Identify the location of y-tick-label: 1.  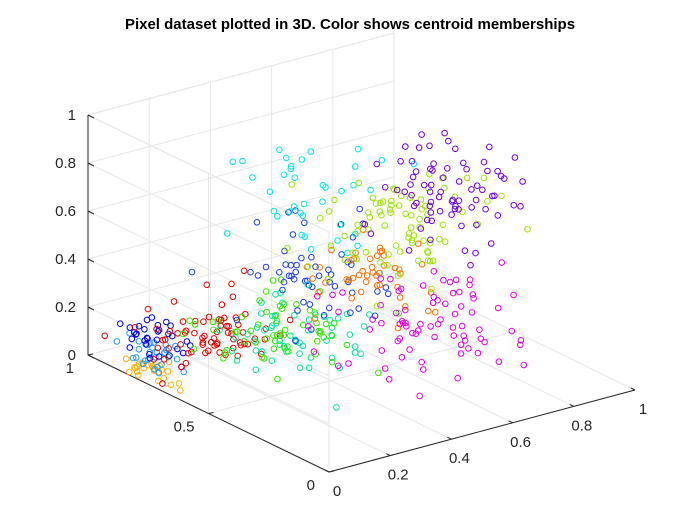
(70, 368).